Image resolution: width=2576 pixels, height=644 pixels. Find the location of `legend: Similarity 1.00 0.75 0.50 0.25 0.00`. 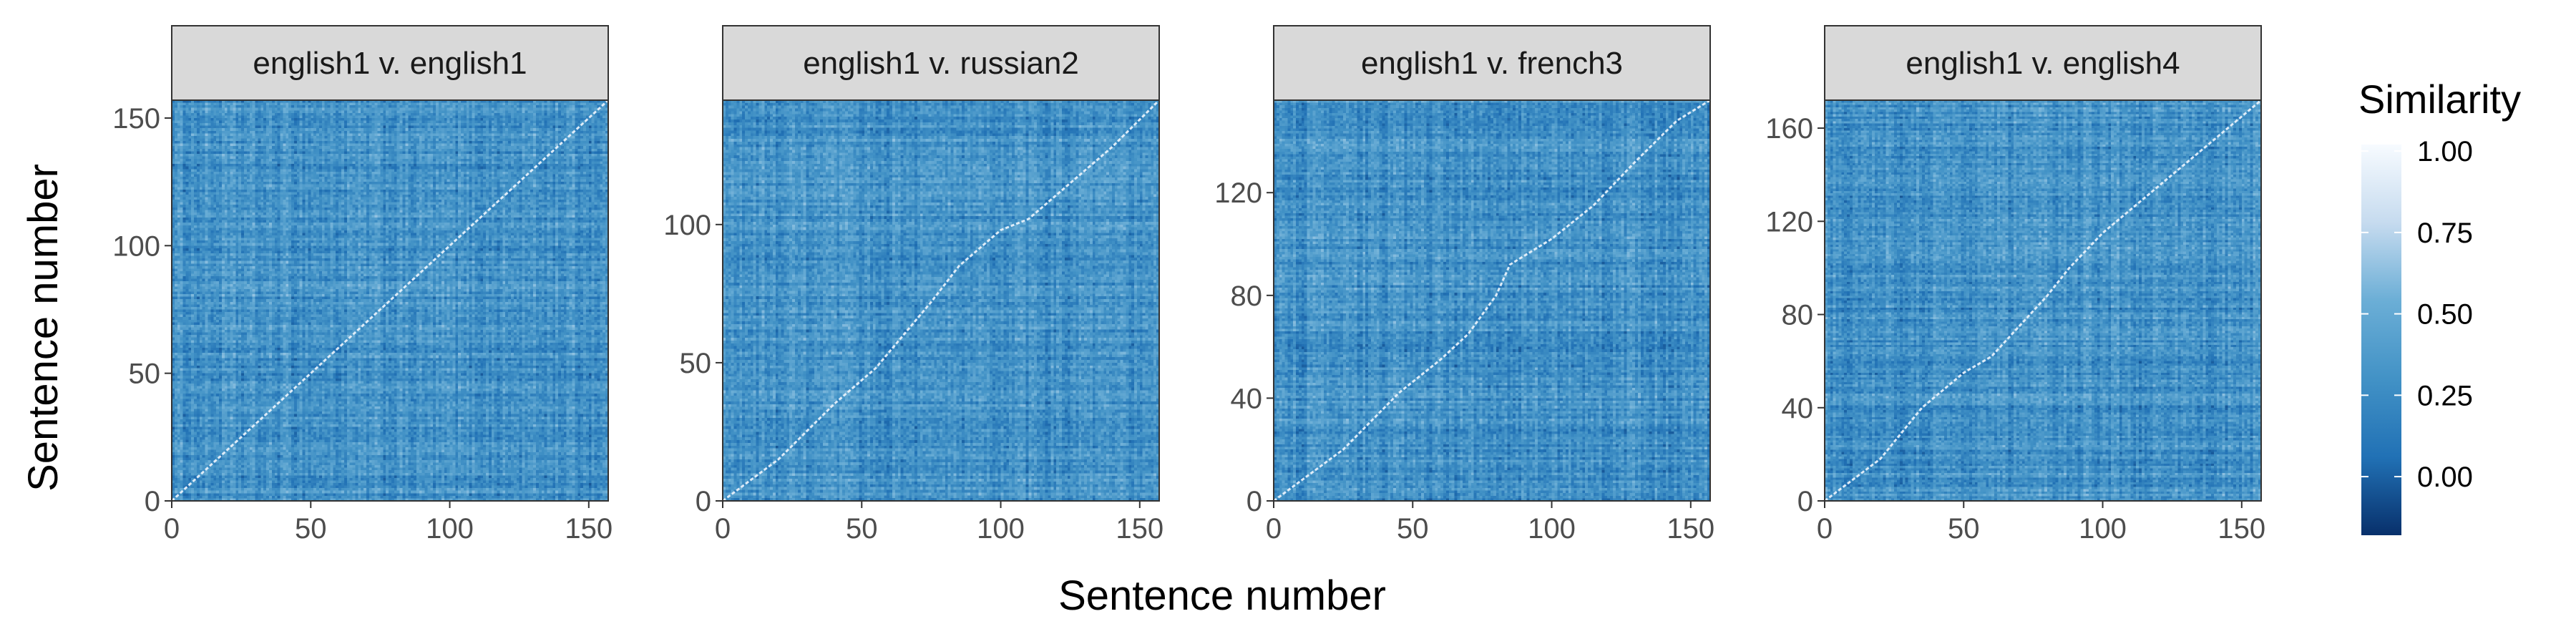

legend: Similarity 1.00 0.75 0.50 0.25 0.00 is located at coordinates (2439, 306).